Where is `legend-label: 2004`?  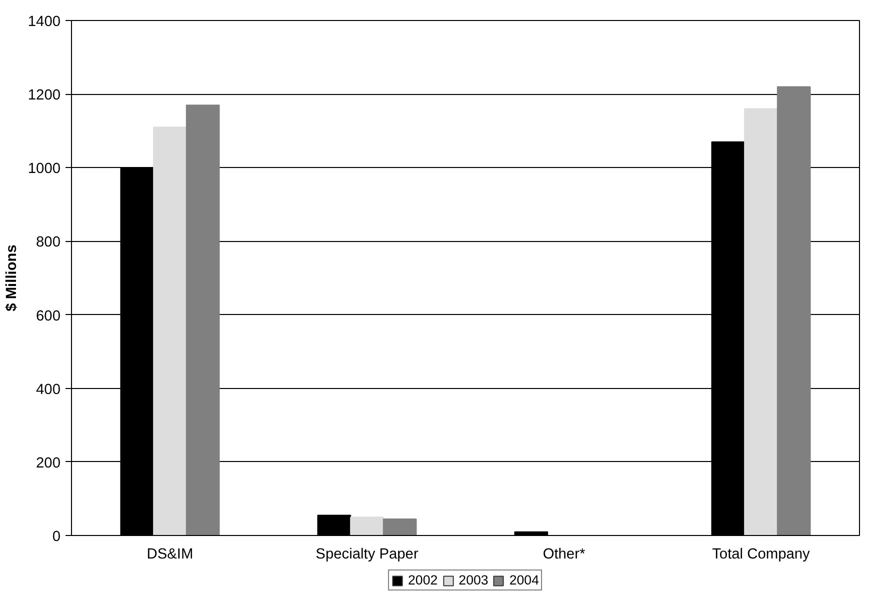 legend-label: 2004 is located at coordinates (524, 580).